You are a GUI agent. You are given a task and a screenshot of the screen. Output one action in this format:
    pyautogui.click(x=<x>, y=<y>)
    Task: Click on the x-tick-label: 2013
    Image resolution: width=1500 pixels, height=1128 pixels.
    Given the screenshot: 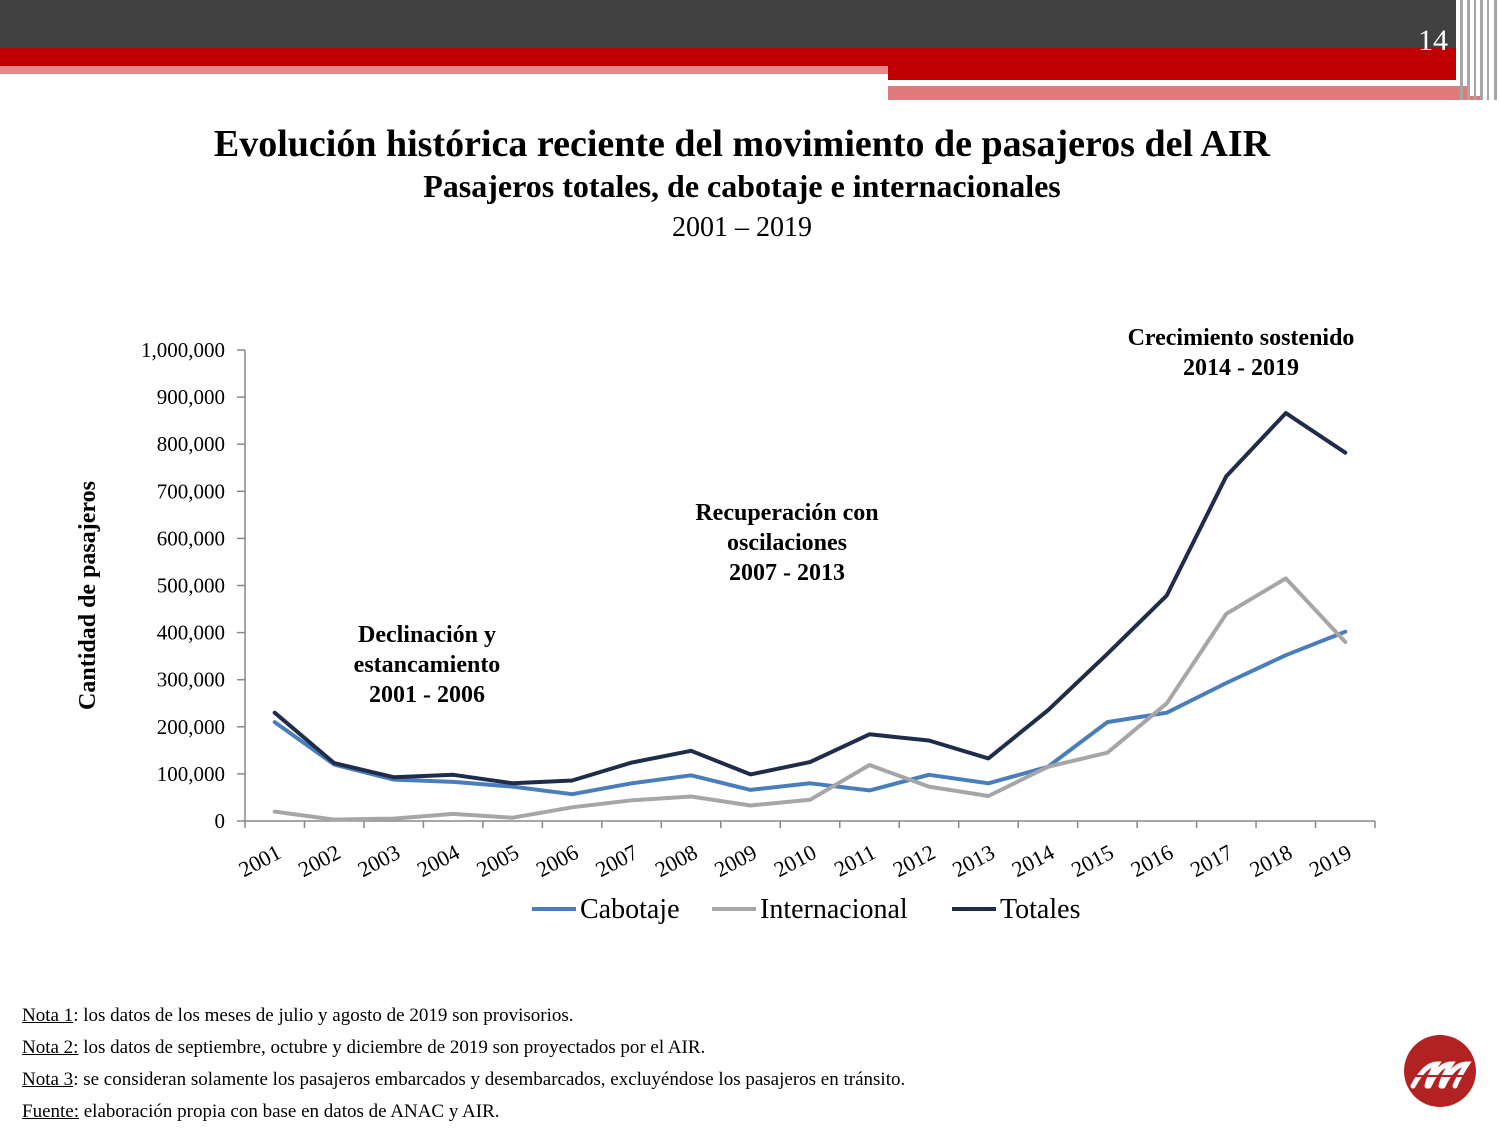 What is the action you would take?
    pyautogui.click(x=973, y=860)
    